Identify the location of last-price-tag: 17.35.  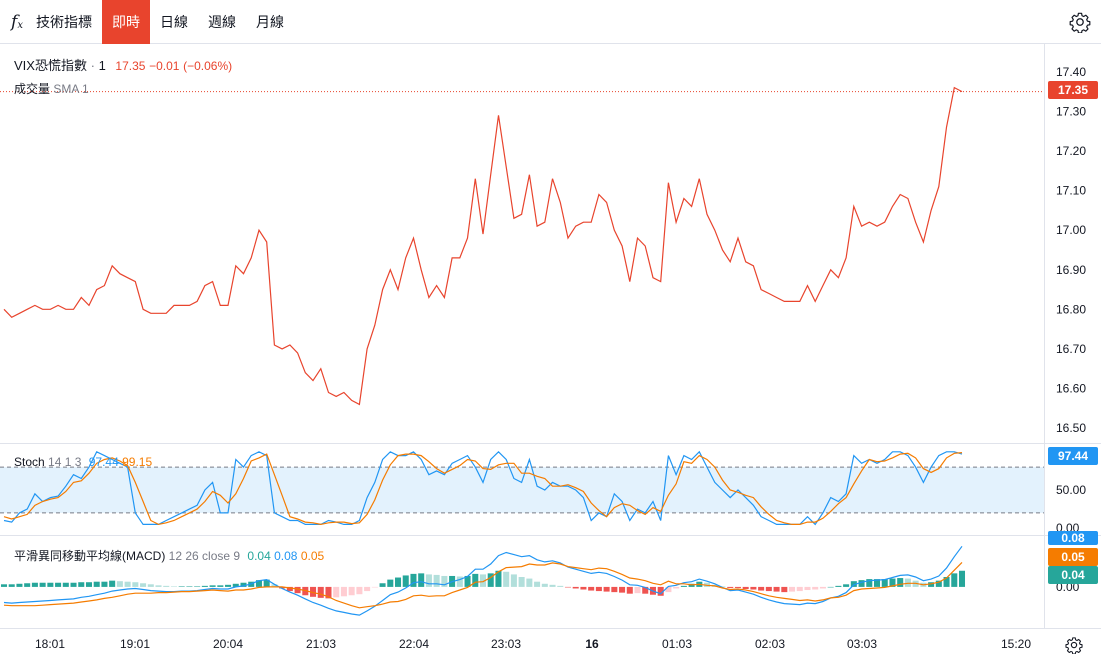
(1073, 90).